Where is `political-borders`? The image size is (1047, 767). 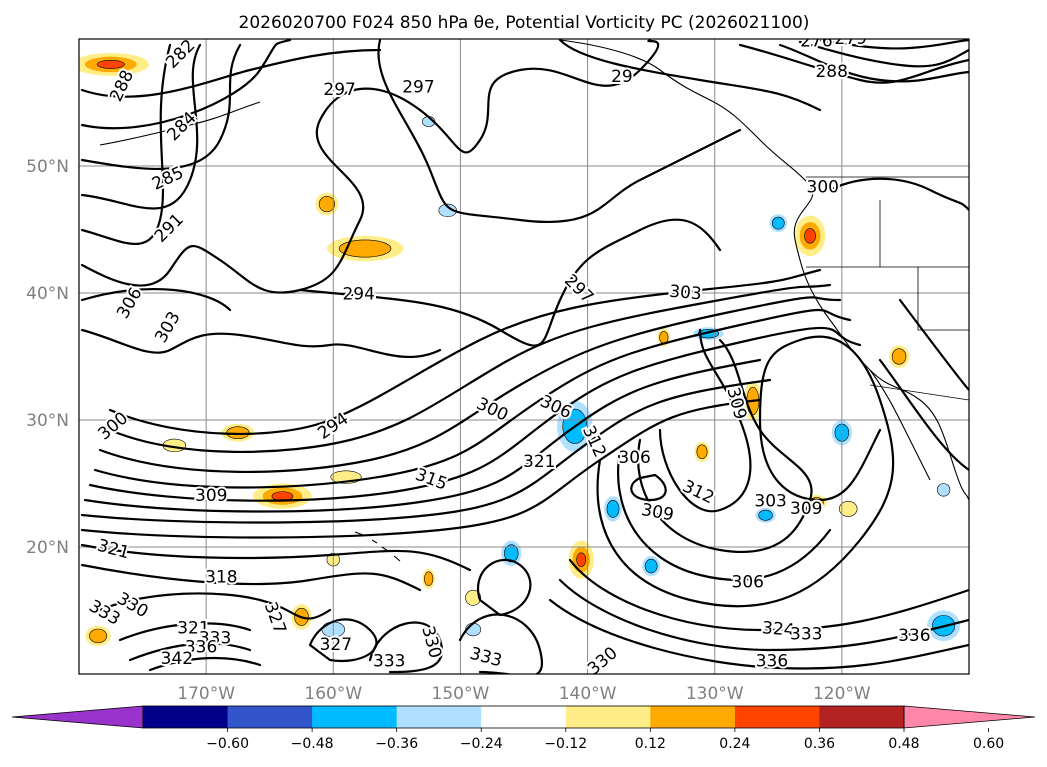
political-borders is located at coordinates (887, 288).